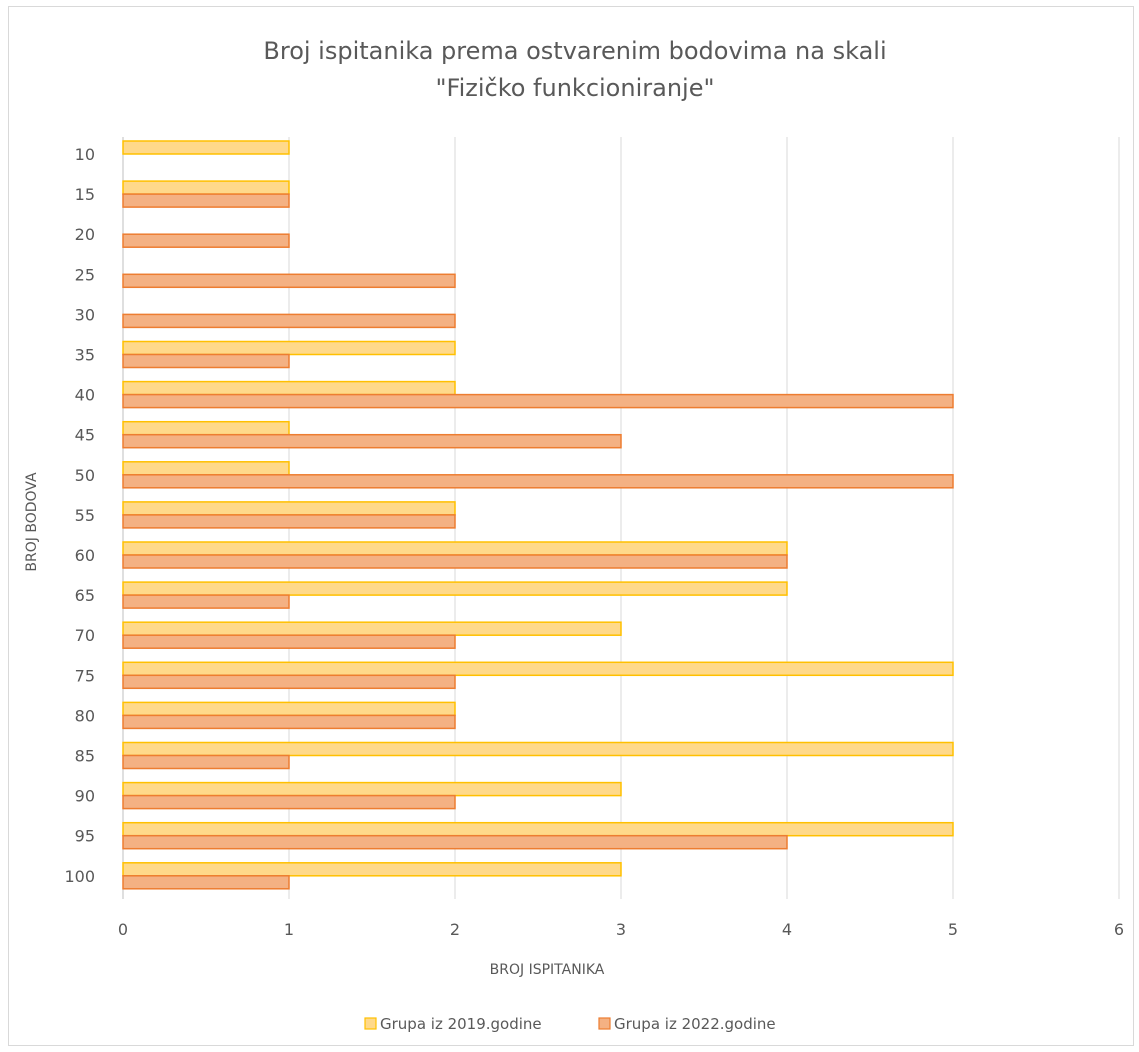 The height and width of the screenshot is (1052, 1139). Describe the element at coordinates (85, 756) in the screenshot. I see `y-tick-label: 85` at that location.